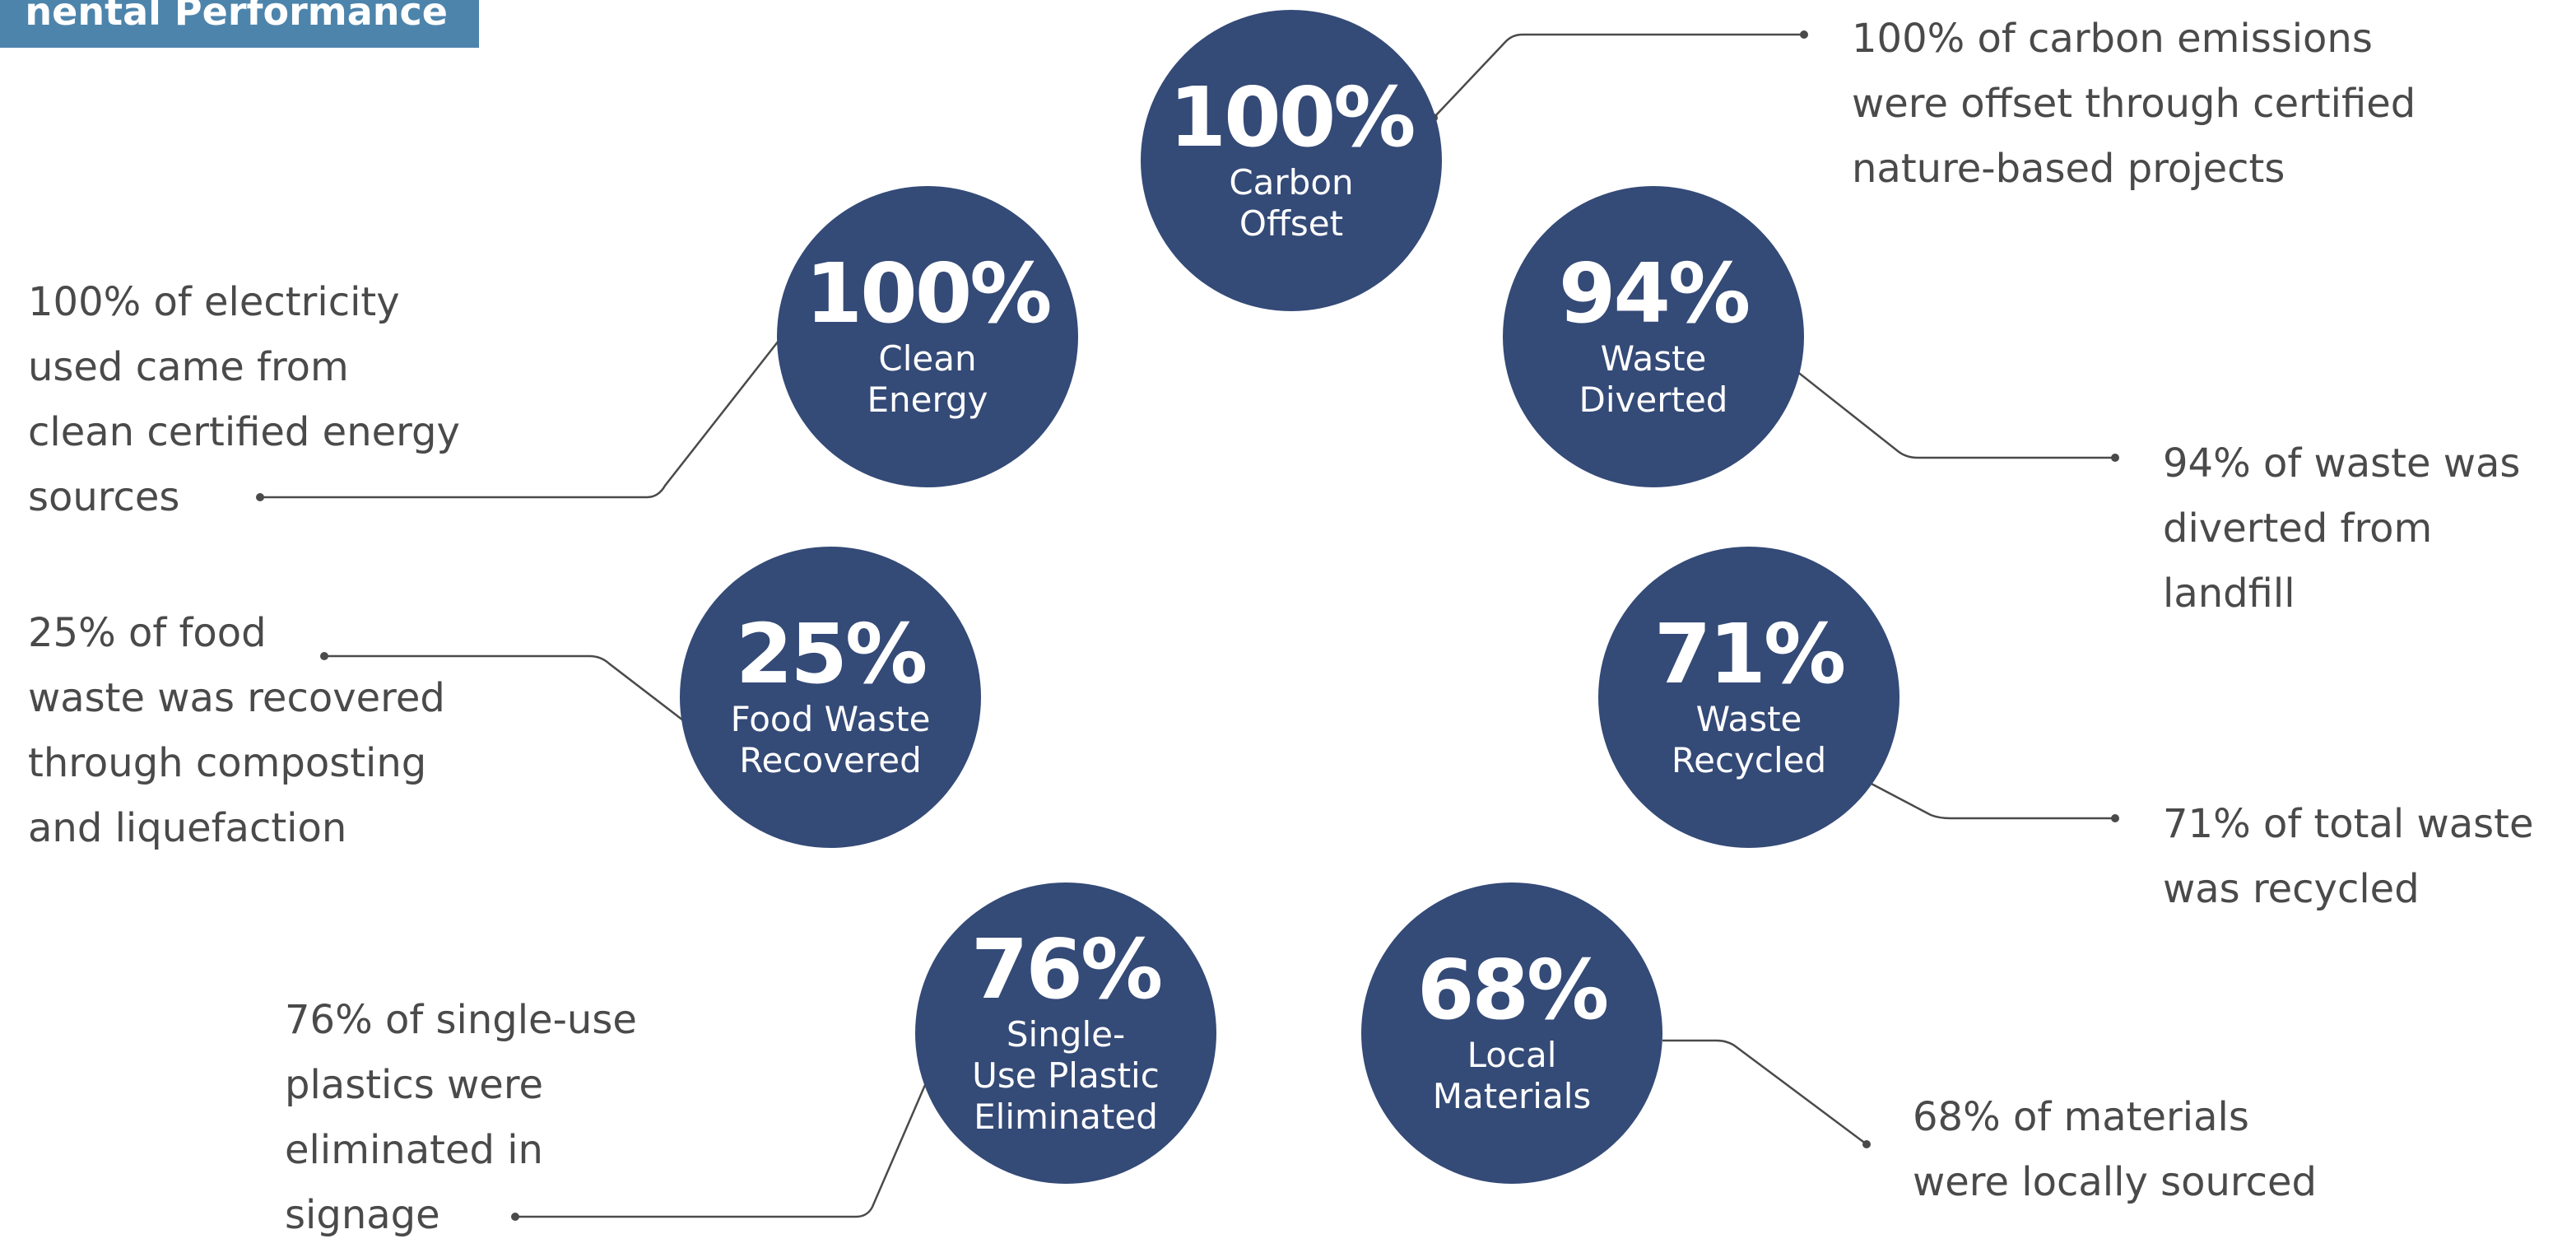  I want to click on metric-circle-single-use-plastic: 76% Single- Use Plastic Eliminated, so click(1065, 1033).